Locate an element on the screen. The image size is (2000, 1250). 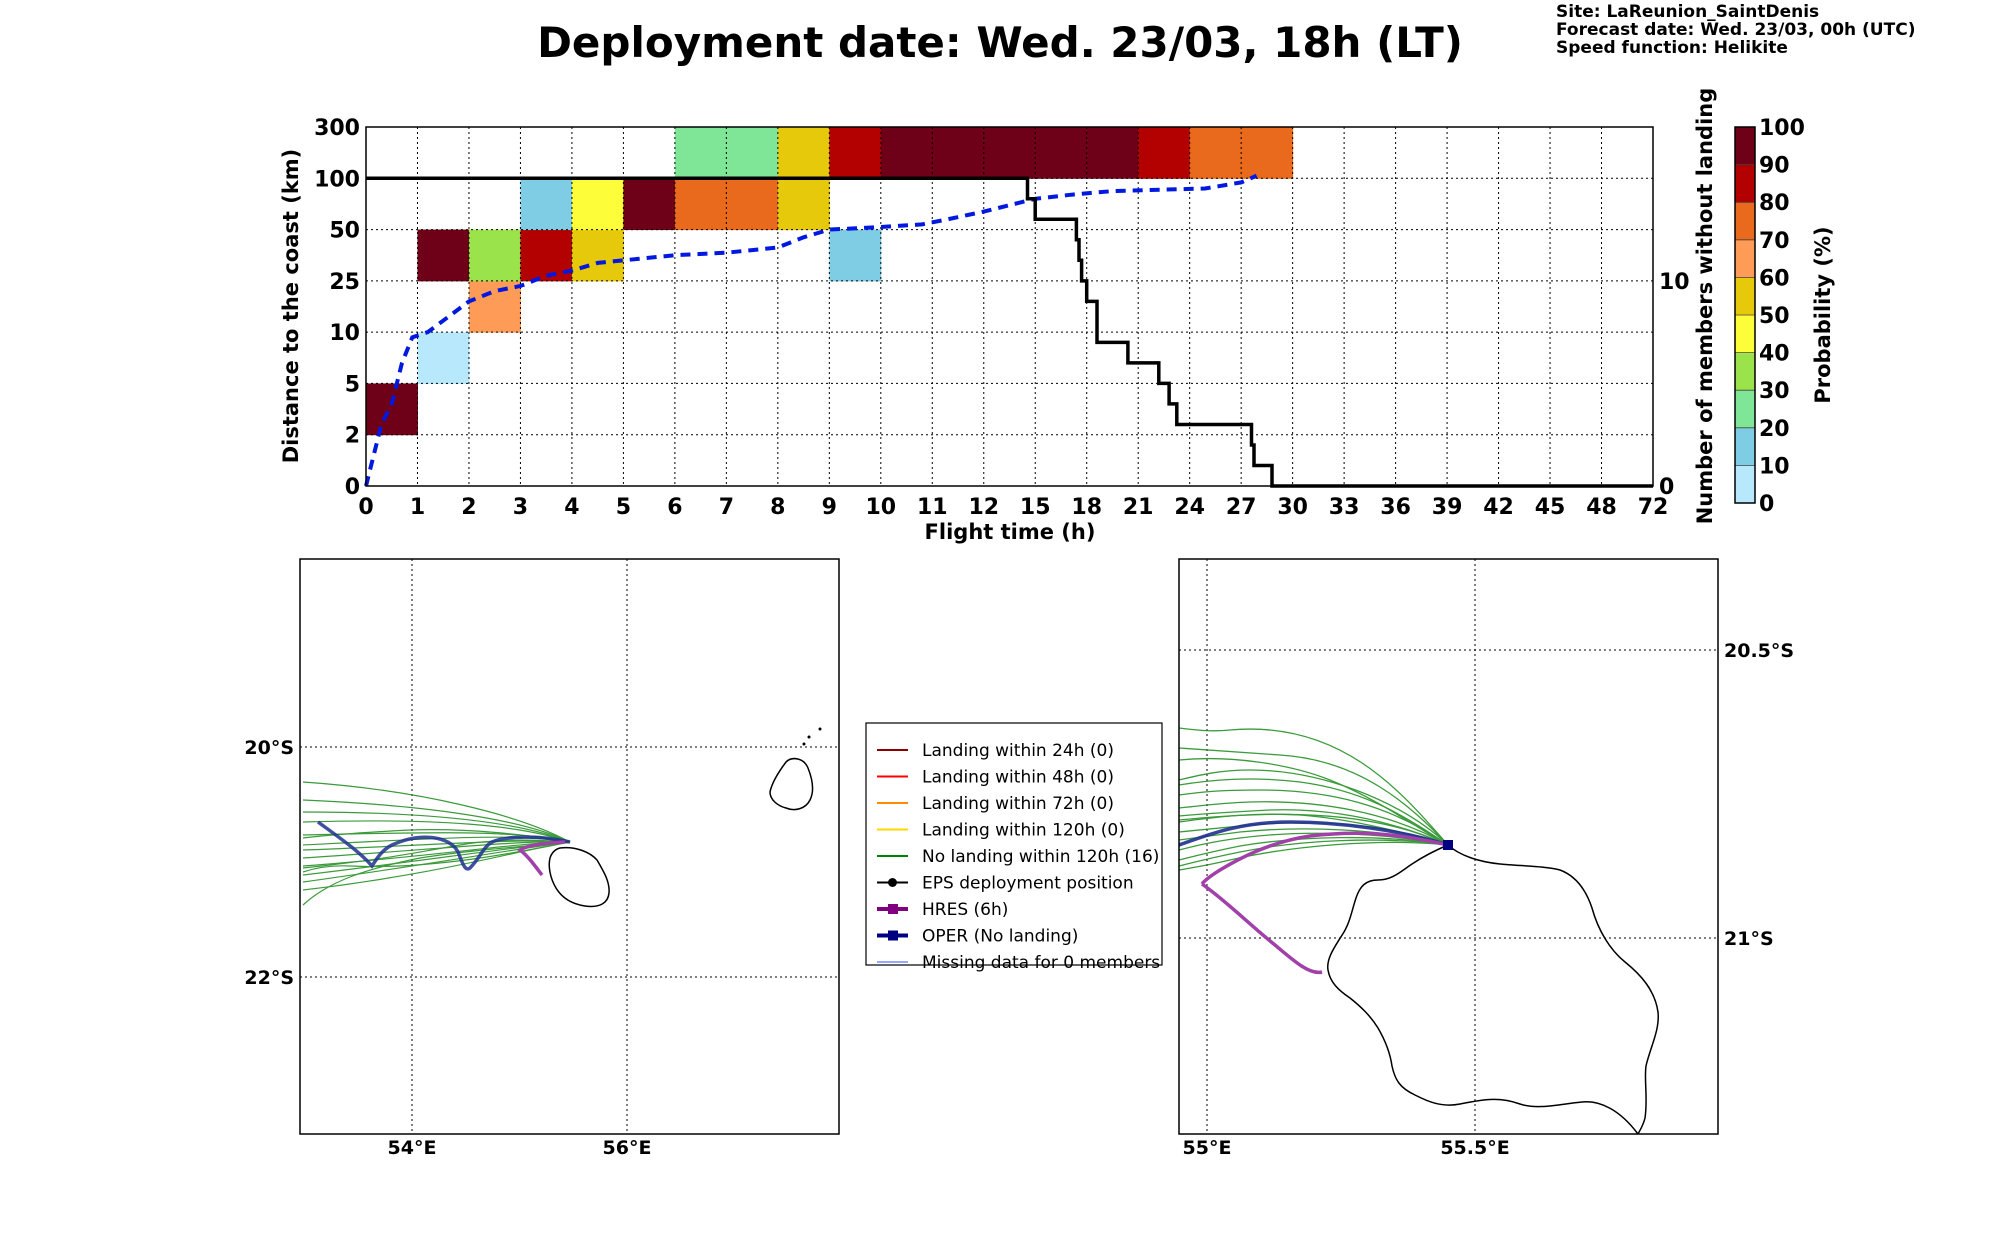
legend-label: Landing within 48h (0) is located at coordinates (1018, 778).